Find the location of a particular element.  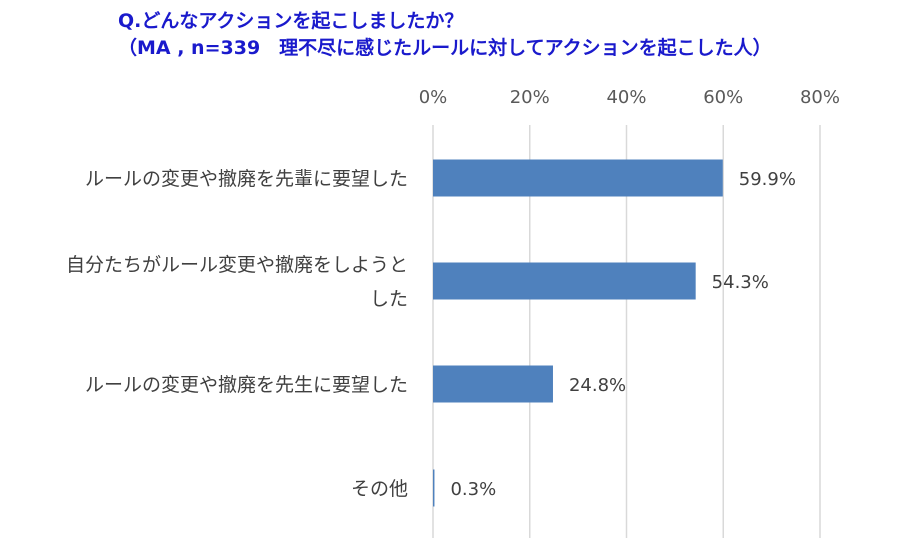

x-tick-label: 60% is located at coordinates (723, 97).